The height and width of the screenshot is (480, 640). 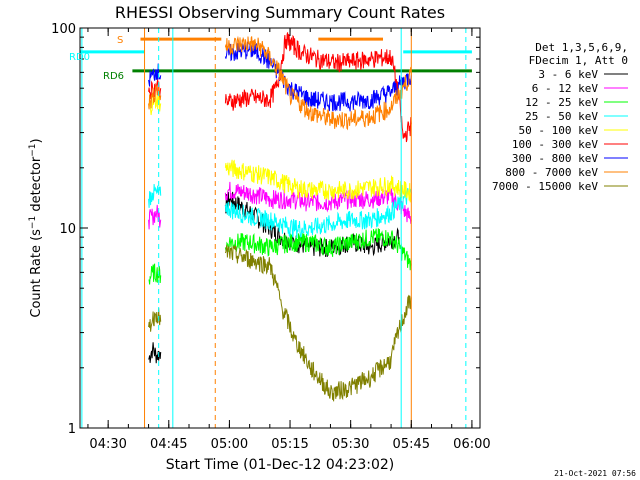 I want to click on x-tick-label: 05:00, so click(x=229, y=444).